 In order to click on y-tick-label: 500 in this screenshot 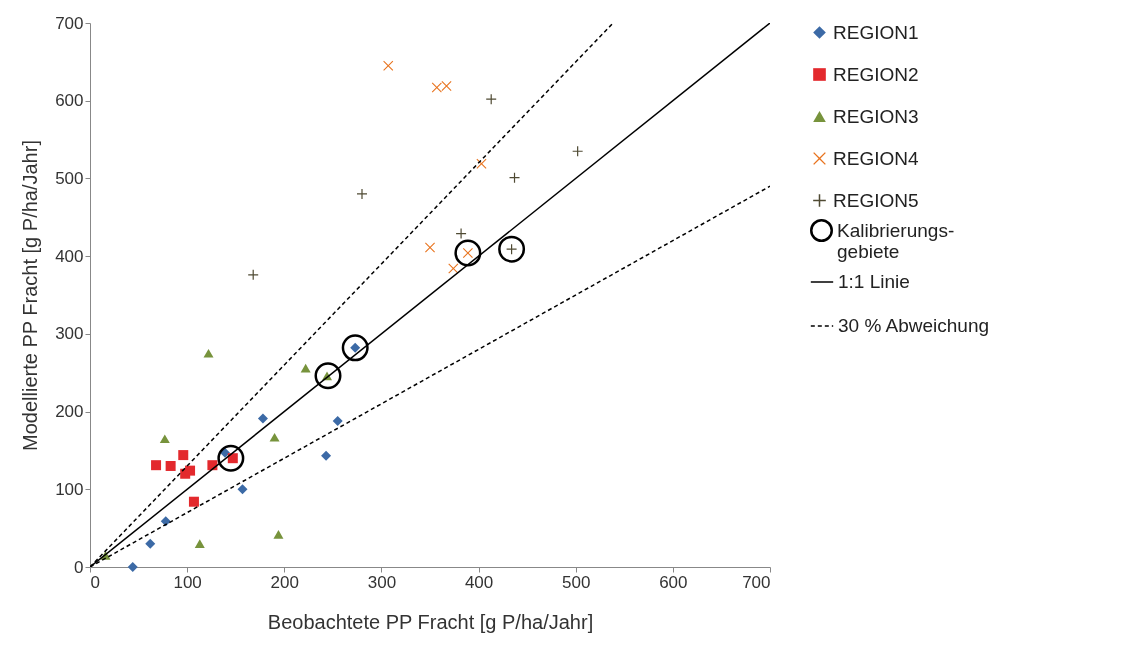, I will do `click(69, 178)`.